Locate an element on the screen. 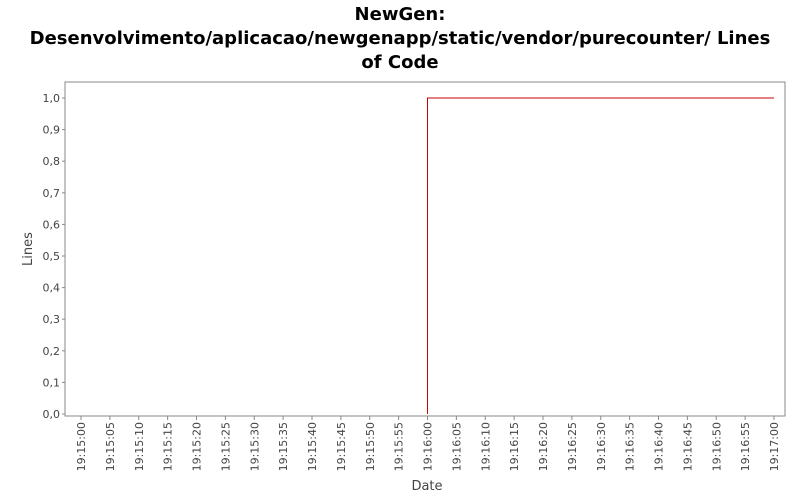  x-tick-label: 19:15:30 is located at coordinates (254, 446).